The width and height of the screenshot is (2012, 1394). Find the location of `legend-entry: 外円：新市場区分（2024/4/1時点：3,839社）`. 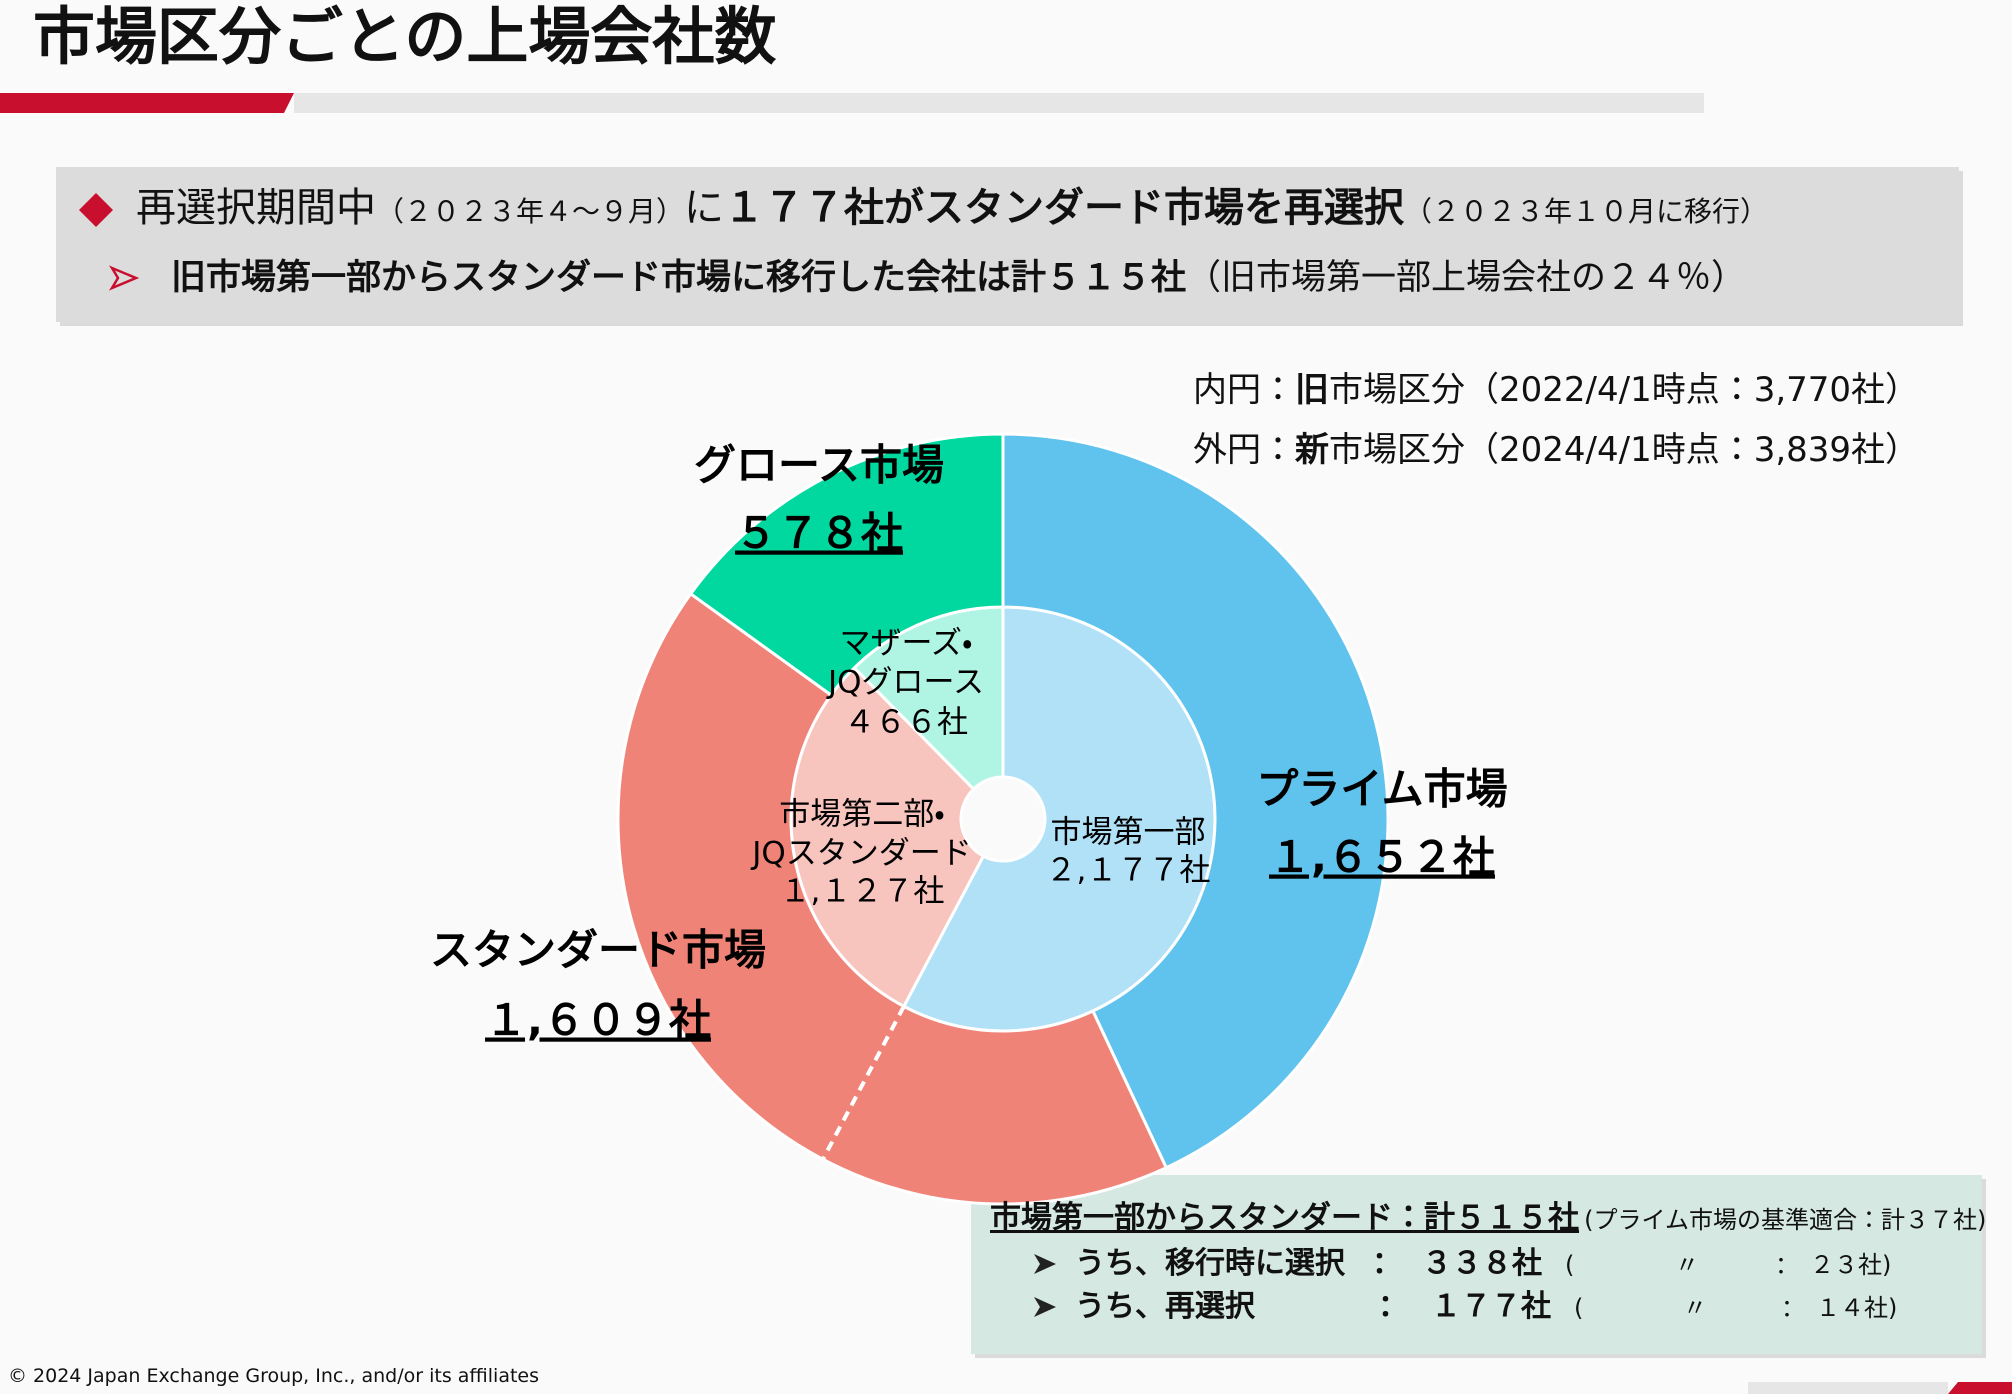

legend-entry: 外円：新市場区分（2024/4/1時点：3,839社） is located at coordinates (1556, 450).